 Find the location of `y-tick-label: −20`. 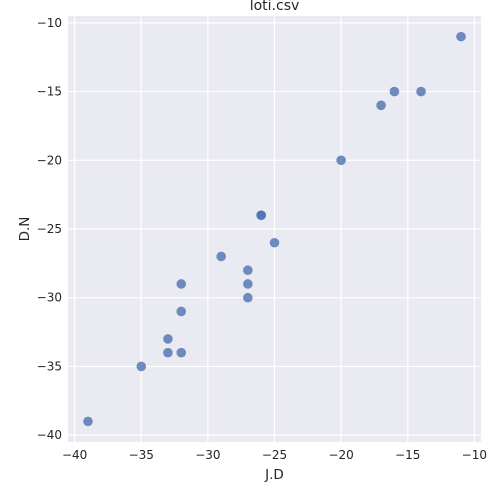

y-tick-label: −20 is located at coordinates (49, 160).